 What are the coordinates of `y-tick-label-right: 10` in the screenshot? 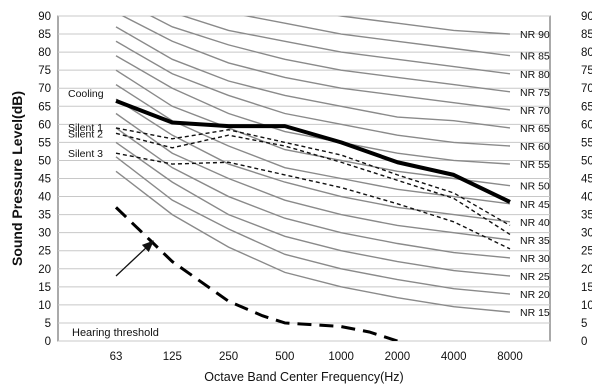 It's located at (586, 306).